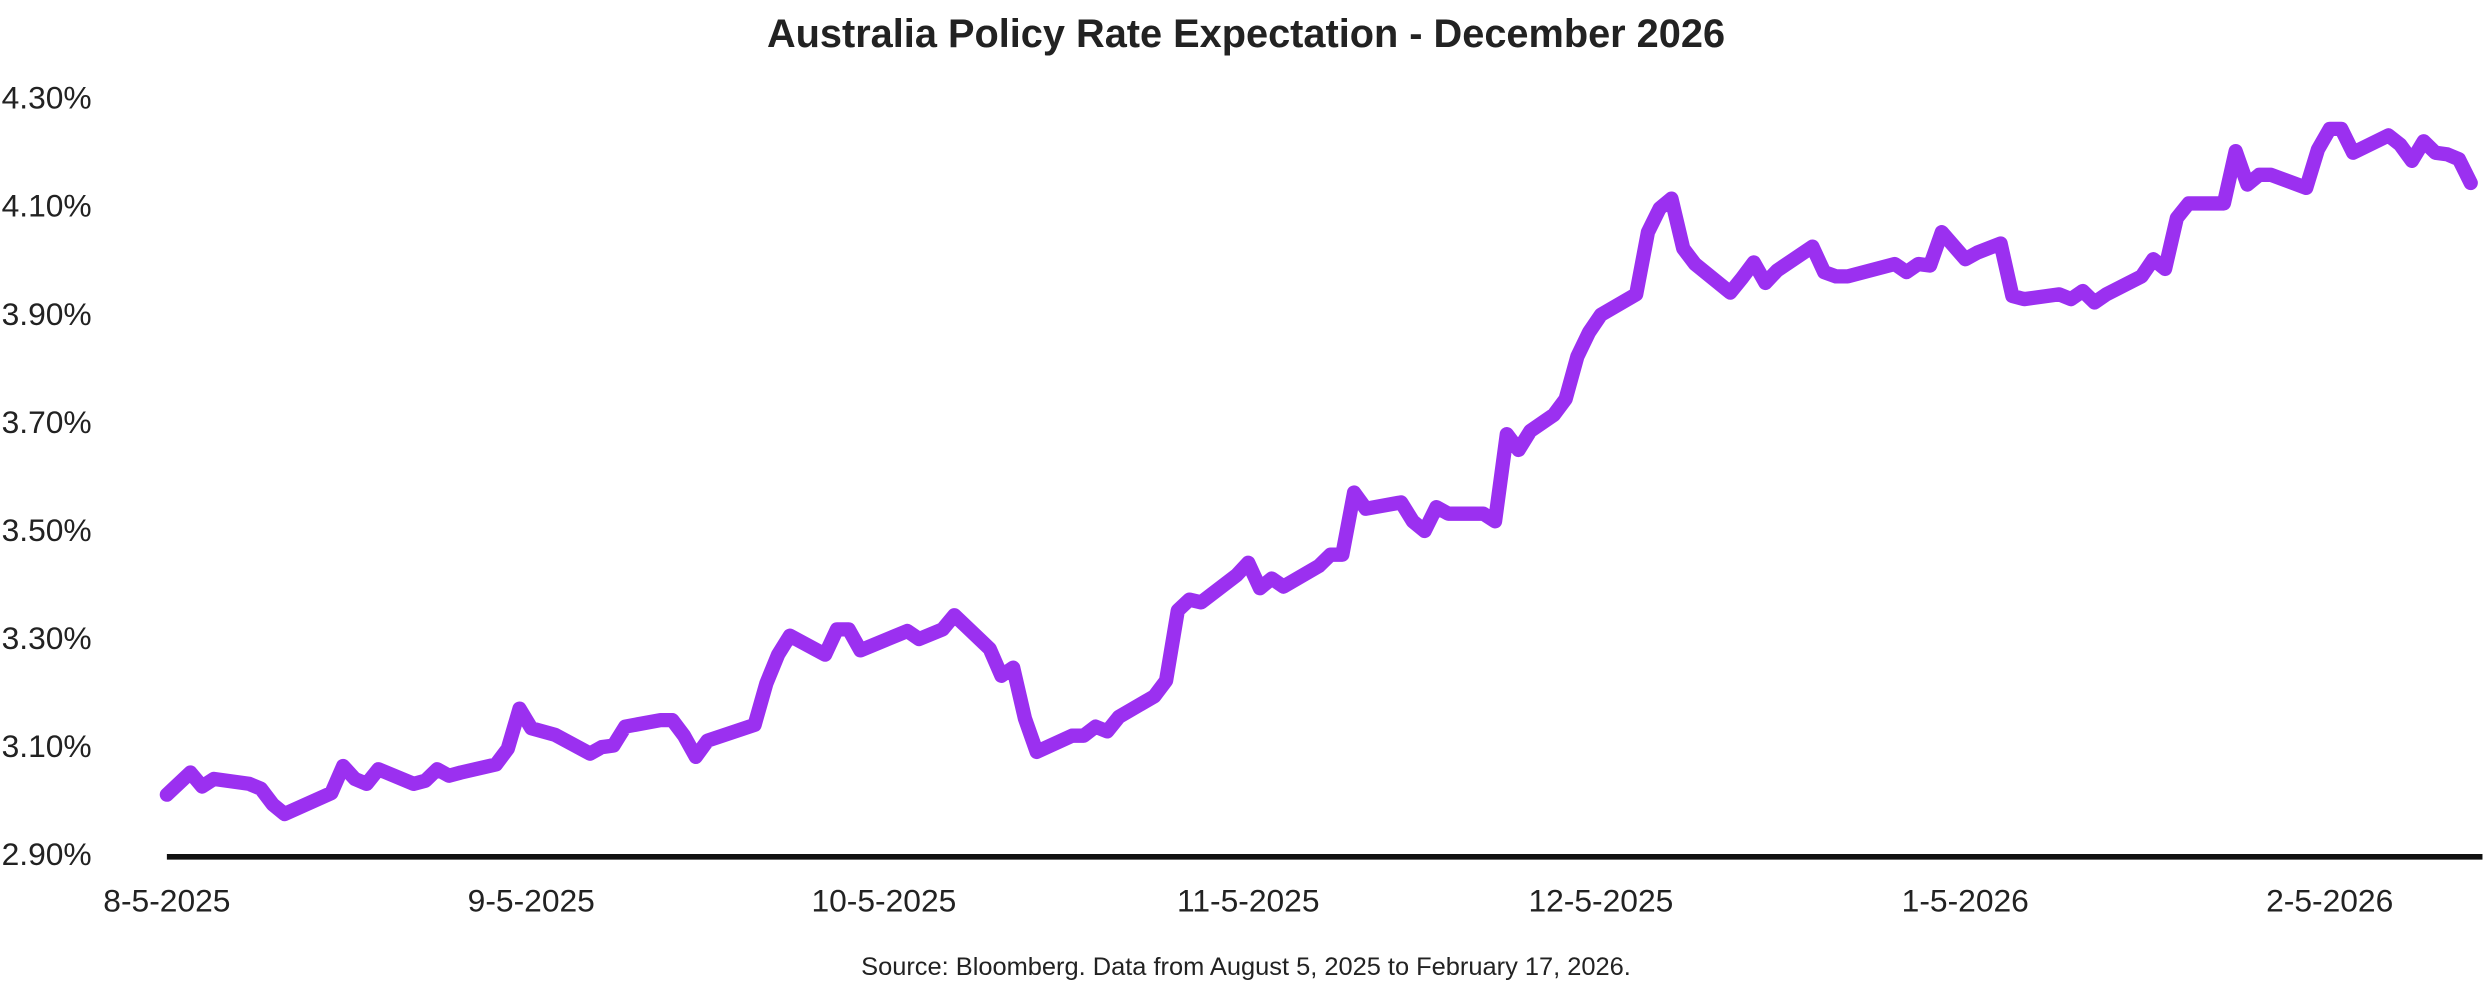  I want to click on y-tick-label: 3.50%, so click(47, 530).